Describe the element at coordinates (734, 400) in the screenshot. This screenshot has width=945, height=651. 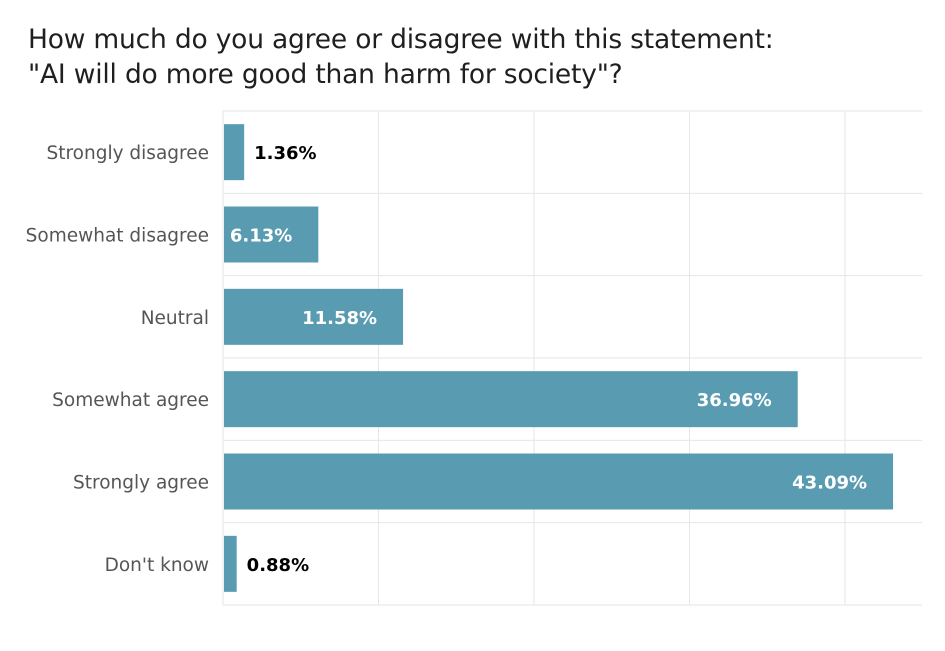
I see `data-label: 36.96%` at that location.